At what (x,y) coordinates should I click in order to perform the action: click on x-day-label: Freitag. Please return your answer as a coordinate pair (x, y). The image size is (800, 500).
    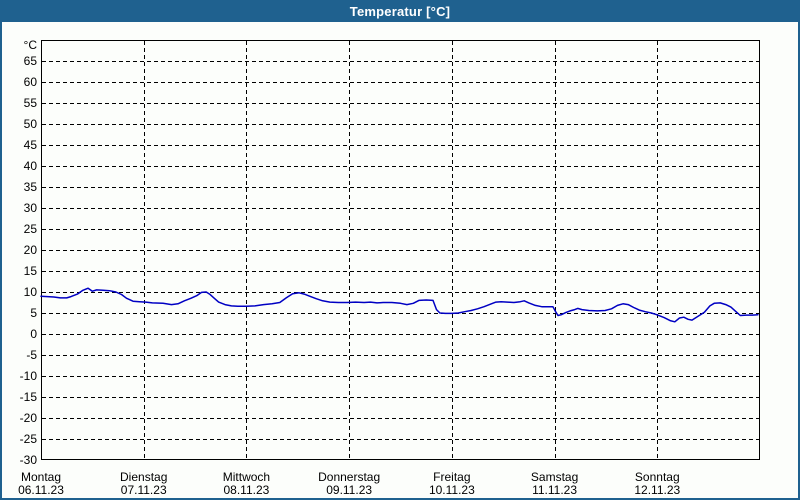
    Looking at the image, I should click on (451, 477).